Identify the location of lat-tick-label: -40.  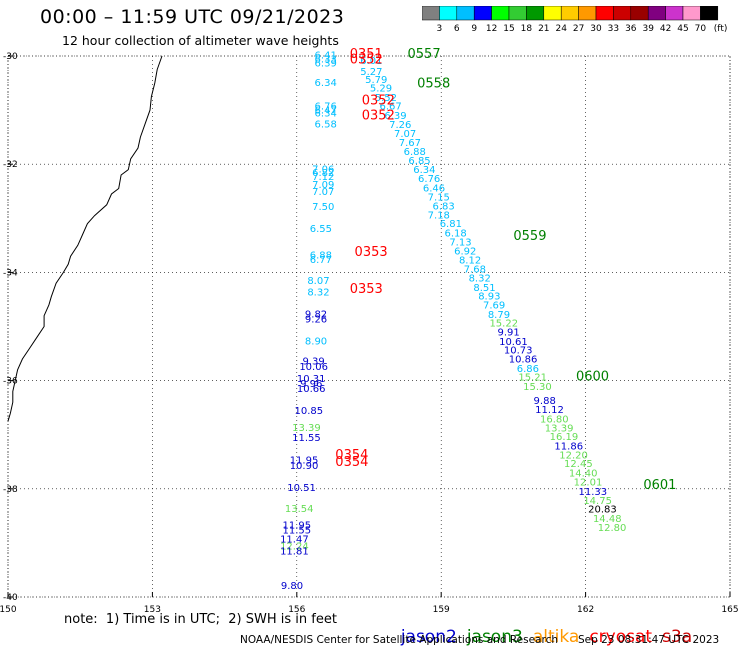
(10, 598).